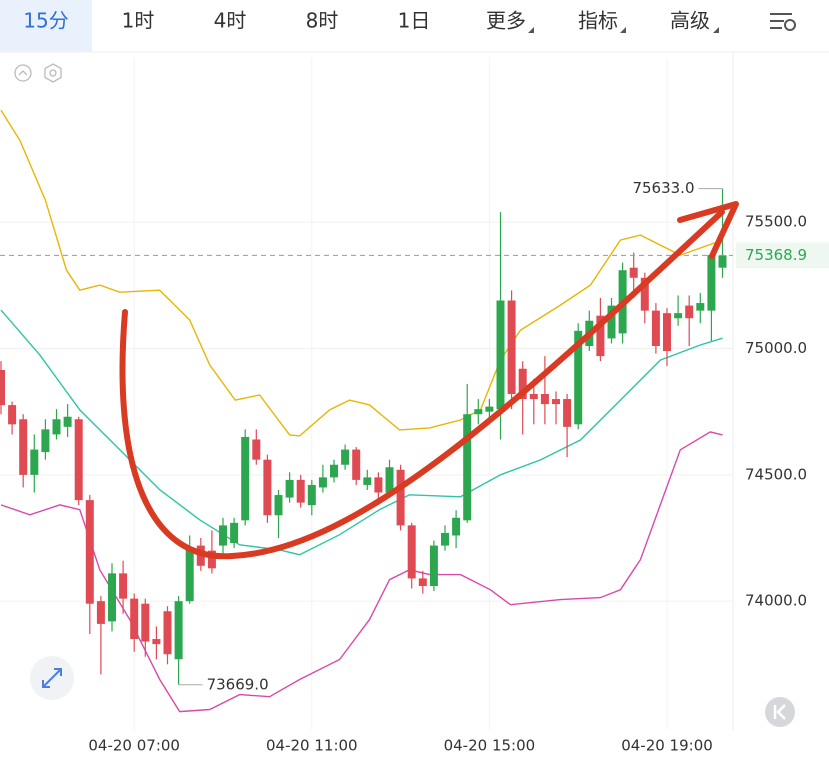 The image size is (829, 759). Describe the element at coordinates (667, 746) in the screenshot. I see `x-tick-label: 04-20 19:00` at that location.